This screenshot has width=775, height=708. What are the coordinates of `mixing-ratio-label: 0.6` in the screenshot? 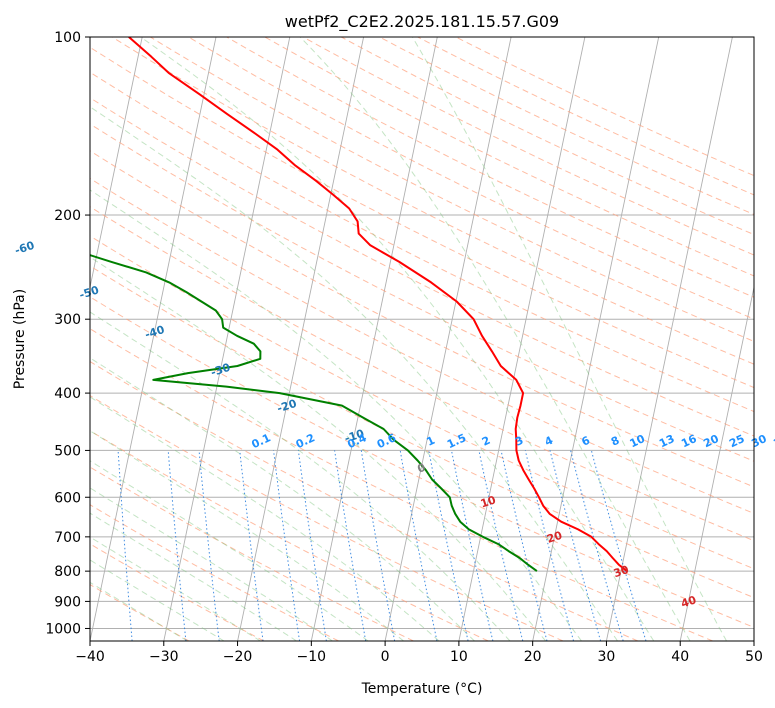 It's located at (386, 441).